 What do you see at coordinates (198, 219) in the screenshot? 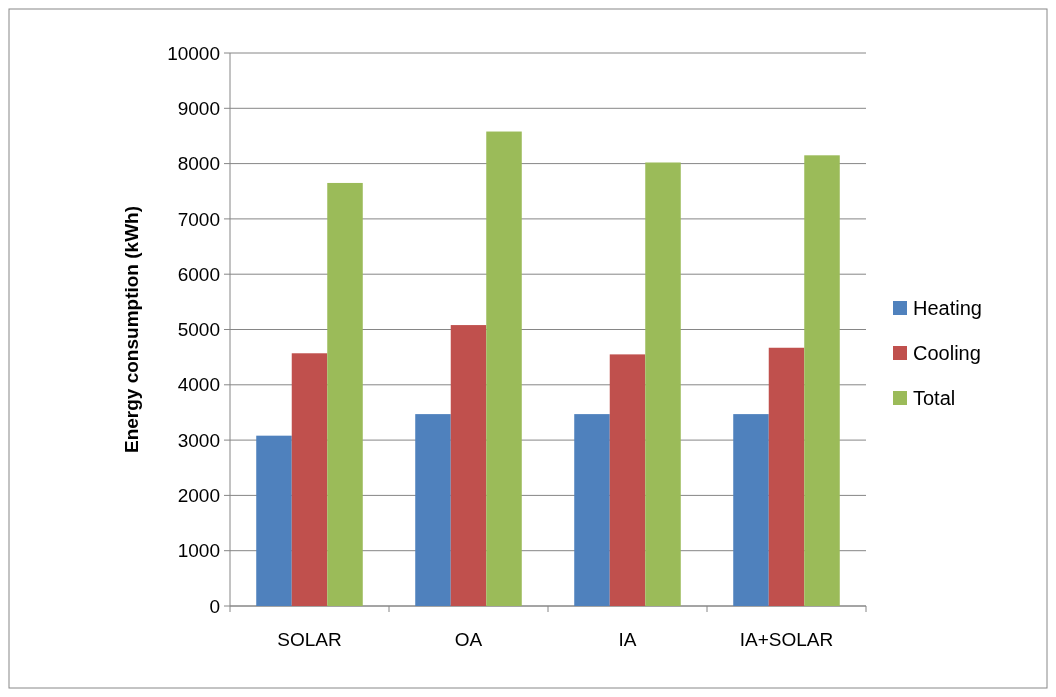
I see `y-tick-label: 7000` at bounding box center [198, 219].